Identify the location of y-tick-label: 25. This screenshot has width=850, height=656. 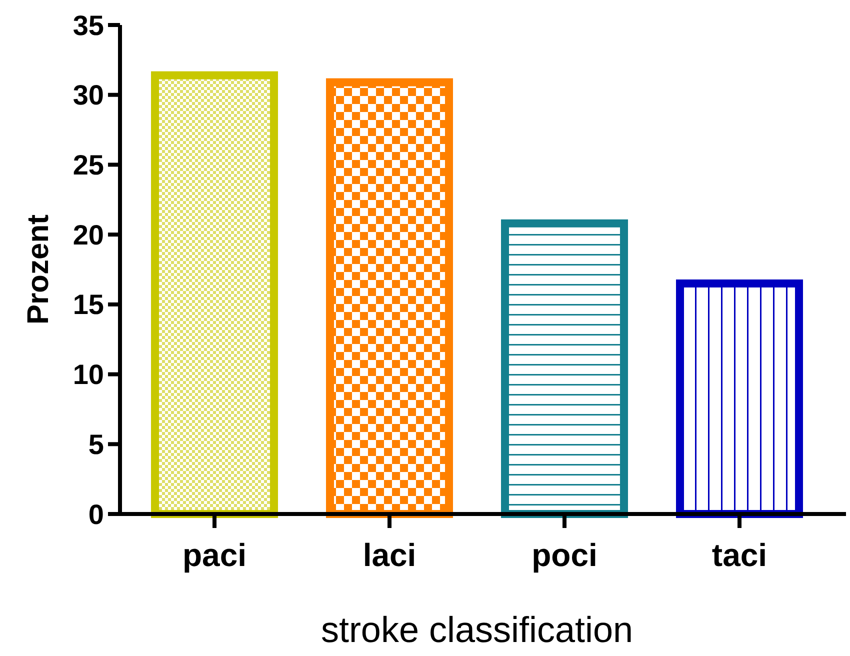
(88, 165).